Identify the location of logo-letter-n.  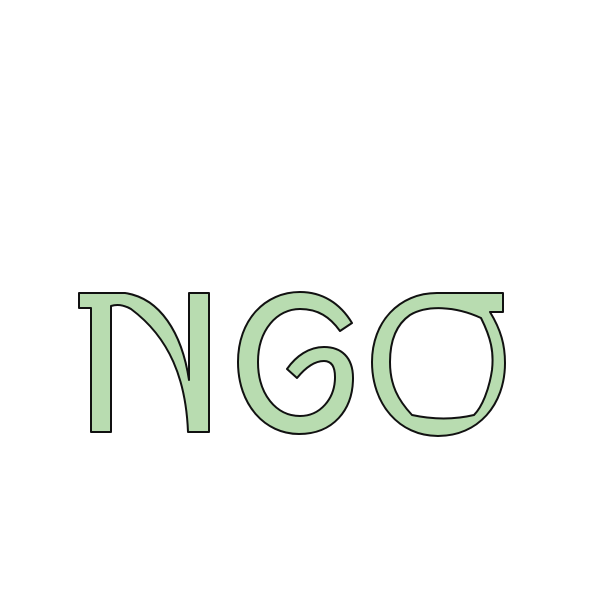
(144, 362).